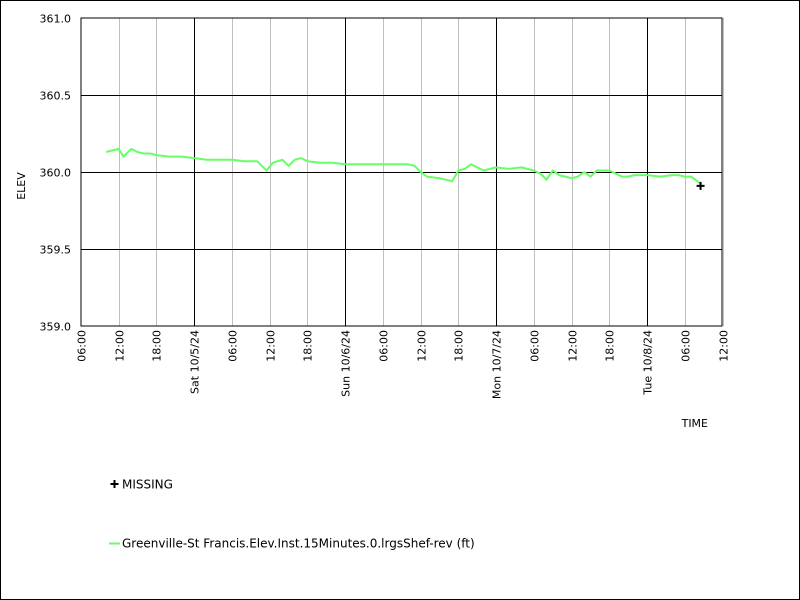 This screenshot has height=600, width=800. Describe the element at coordinates (21, 186) in the screenshot. I see `y-axis-title: ELEV` at that location.